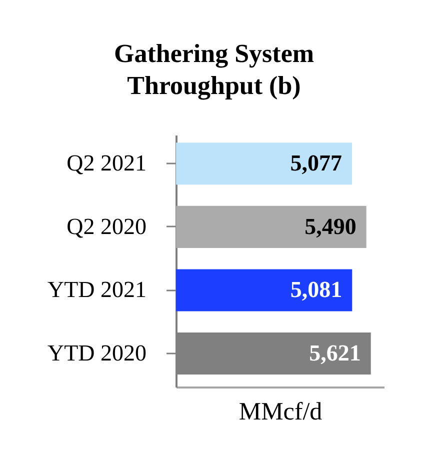 This screenshot has height=468, width=426. What do you see at coordinates (280, 412) in the screenshot?
I see `x-axis-title: MMcf/d` at bounding box center [280, 412].